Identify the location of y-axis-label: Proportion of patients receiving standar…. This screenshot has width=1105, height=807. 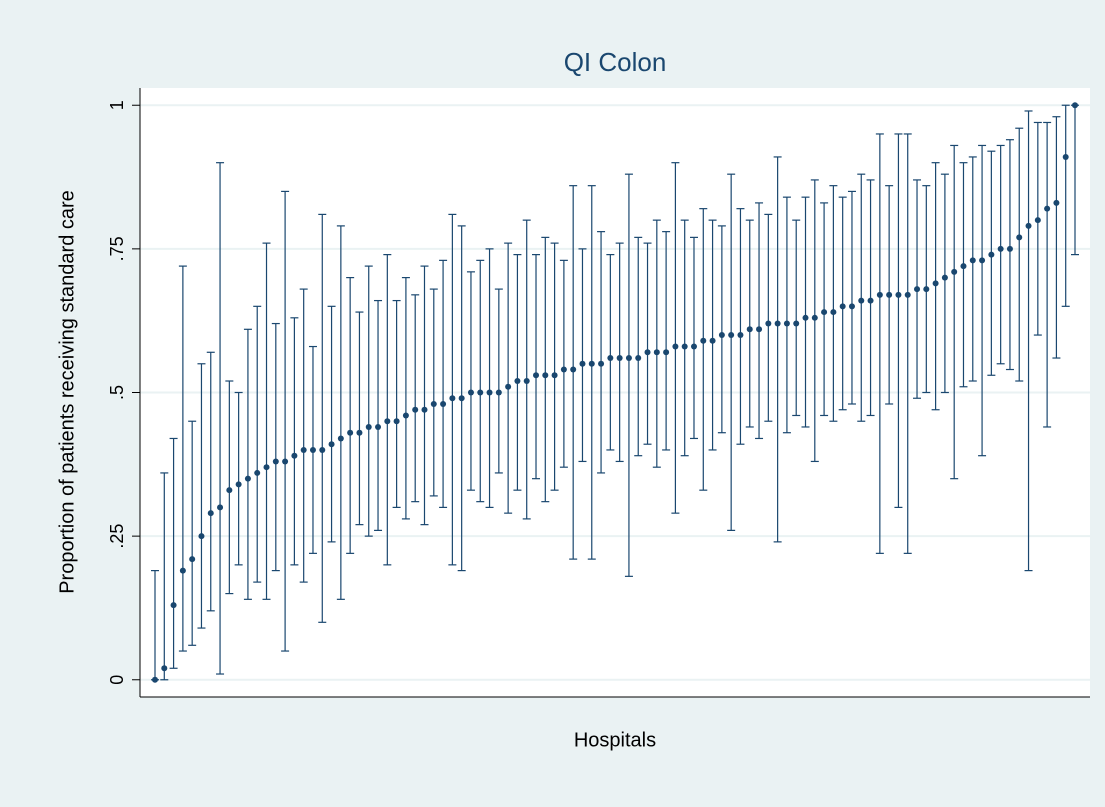
(67, 392).